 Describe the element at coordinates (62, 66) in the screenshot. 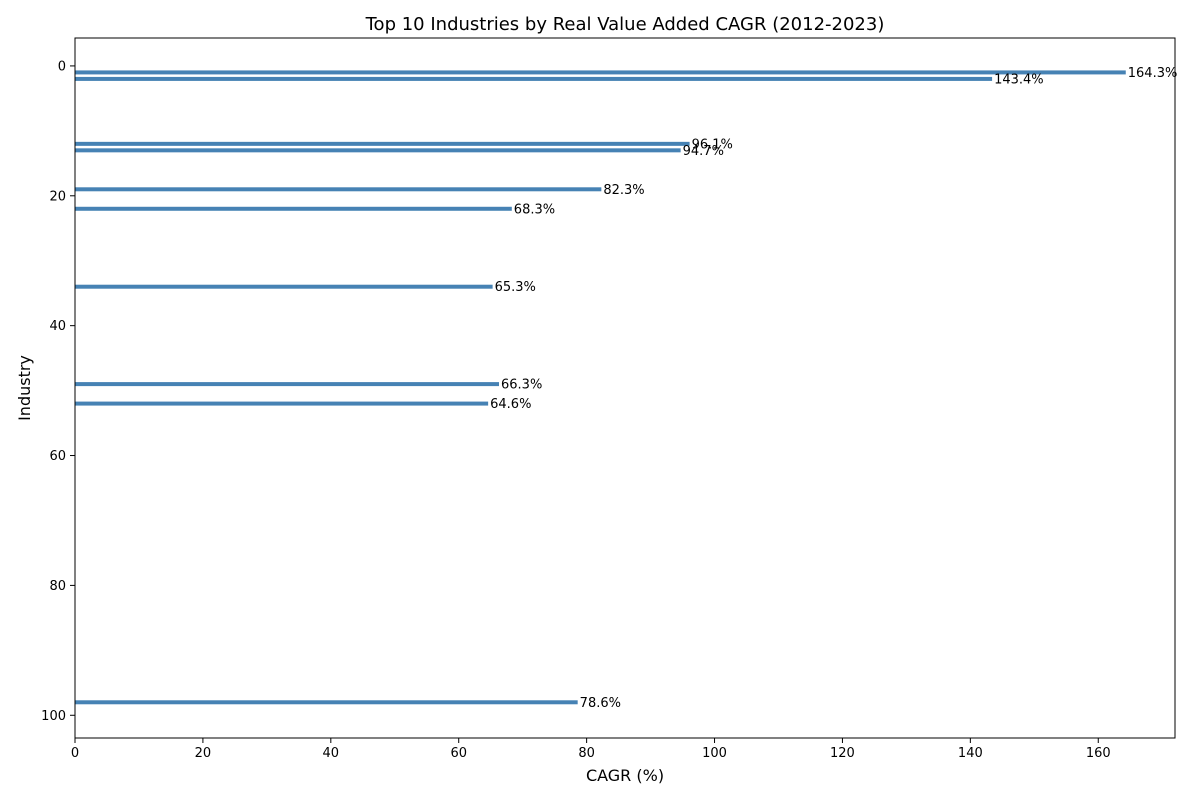

I see `y-tick-label-0: 0` at that location.